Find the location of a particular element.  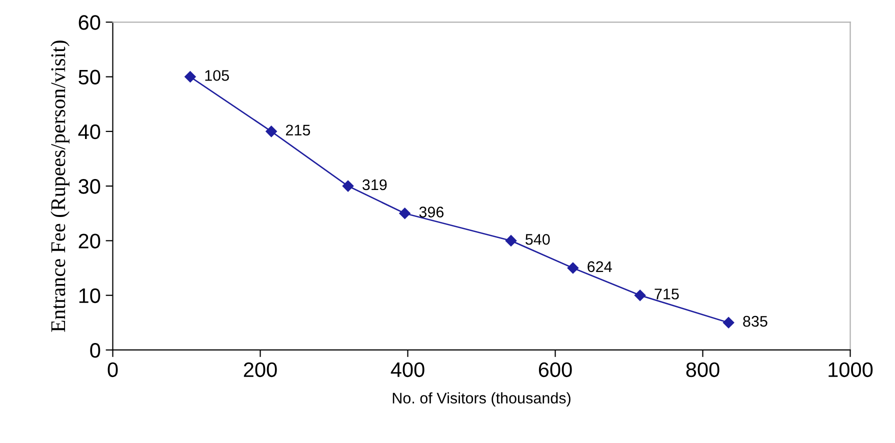

annotation: 715 is located at coordinates (666, 294).